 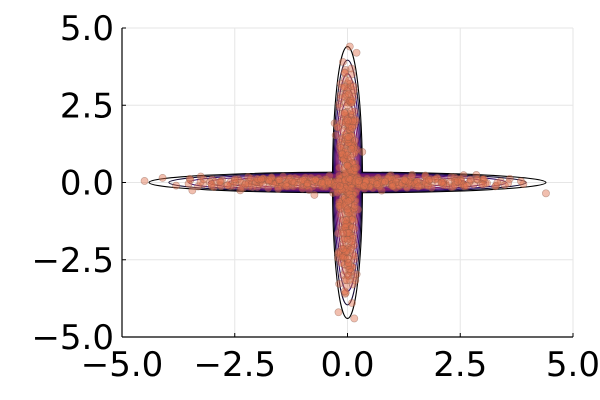 I want to click on x-tick-label: 0.0, so click(x=347, y=365).